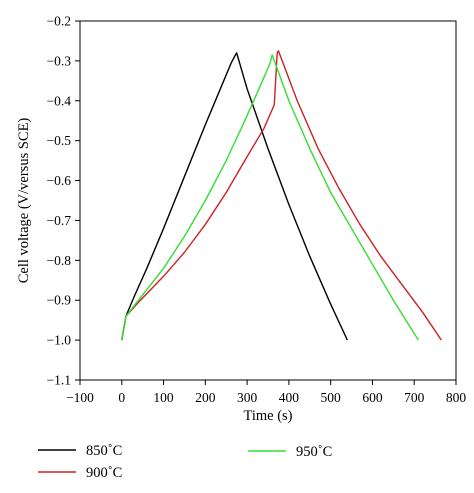 Image resolution: width=474 pixels, height=493 pixels. What do you see at coordinates (121, 397) in the screenshot?
I see `x-tick-label: 0` at bounding box center [121, 397].